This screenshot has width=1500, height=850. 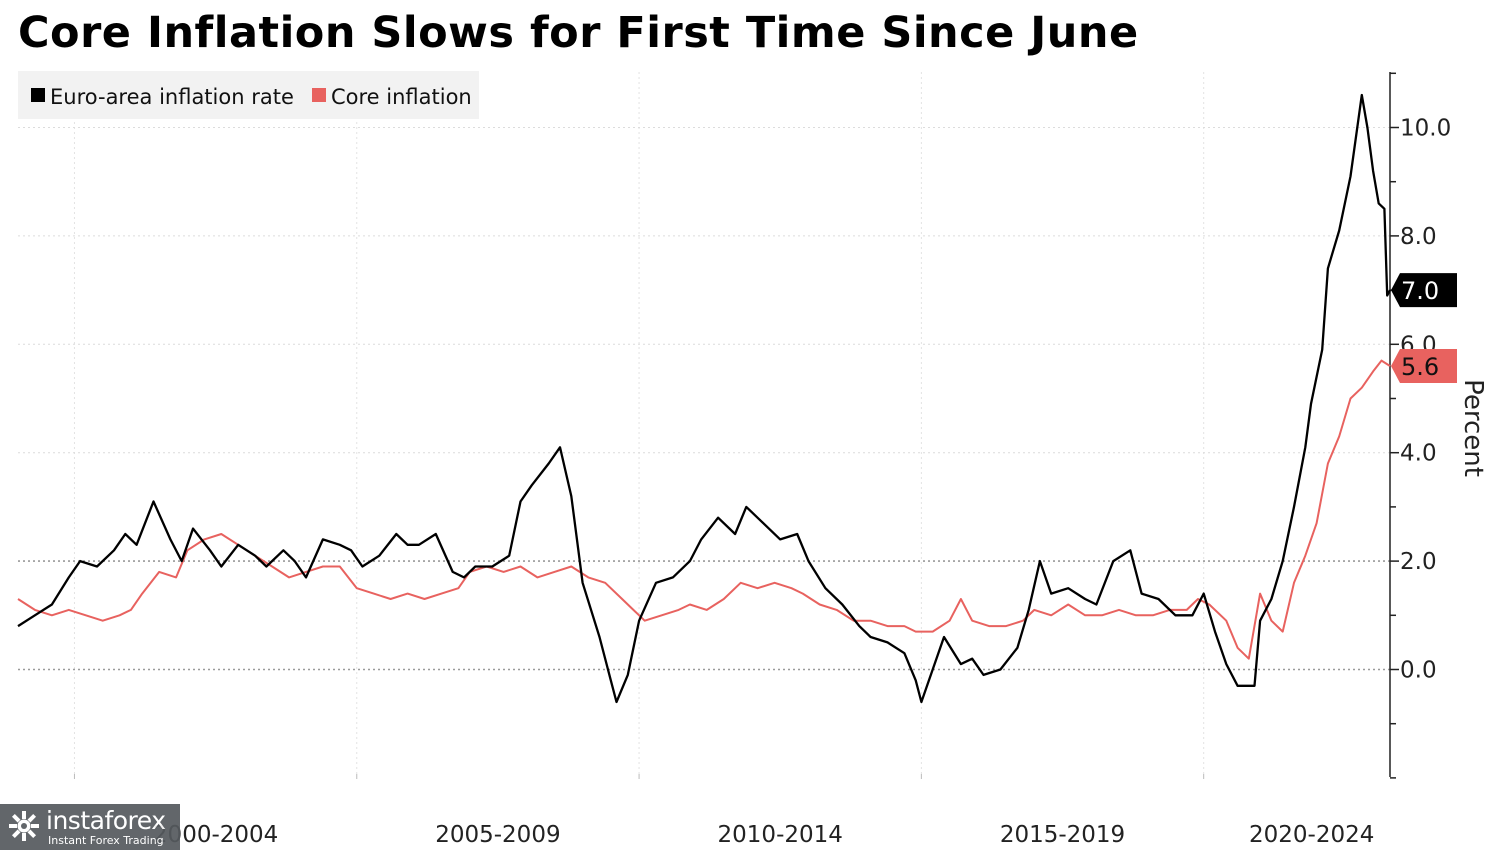 What do you see at coordinates (1425, 129) in the screenshot?
I see `y-tick-label-5: 10.0` at bounding box center [1425, 129].